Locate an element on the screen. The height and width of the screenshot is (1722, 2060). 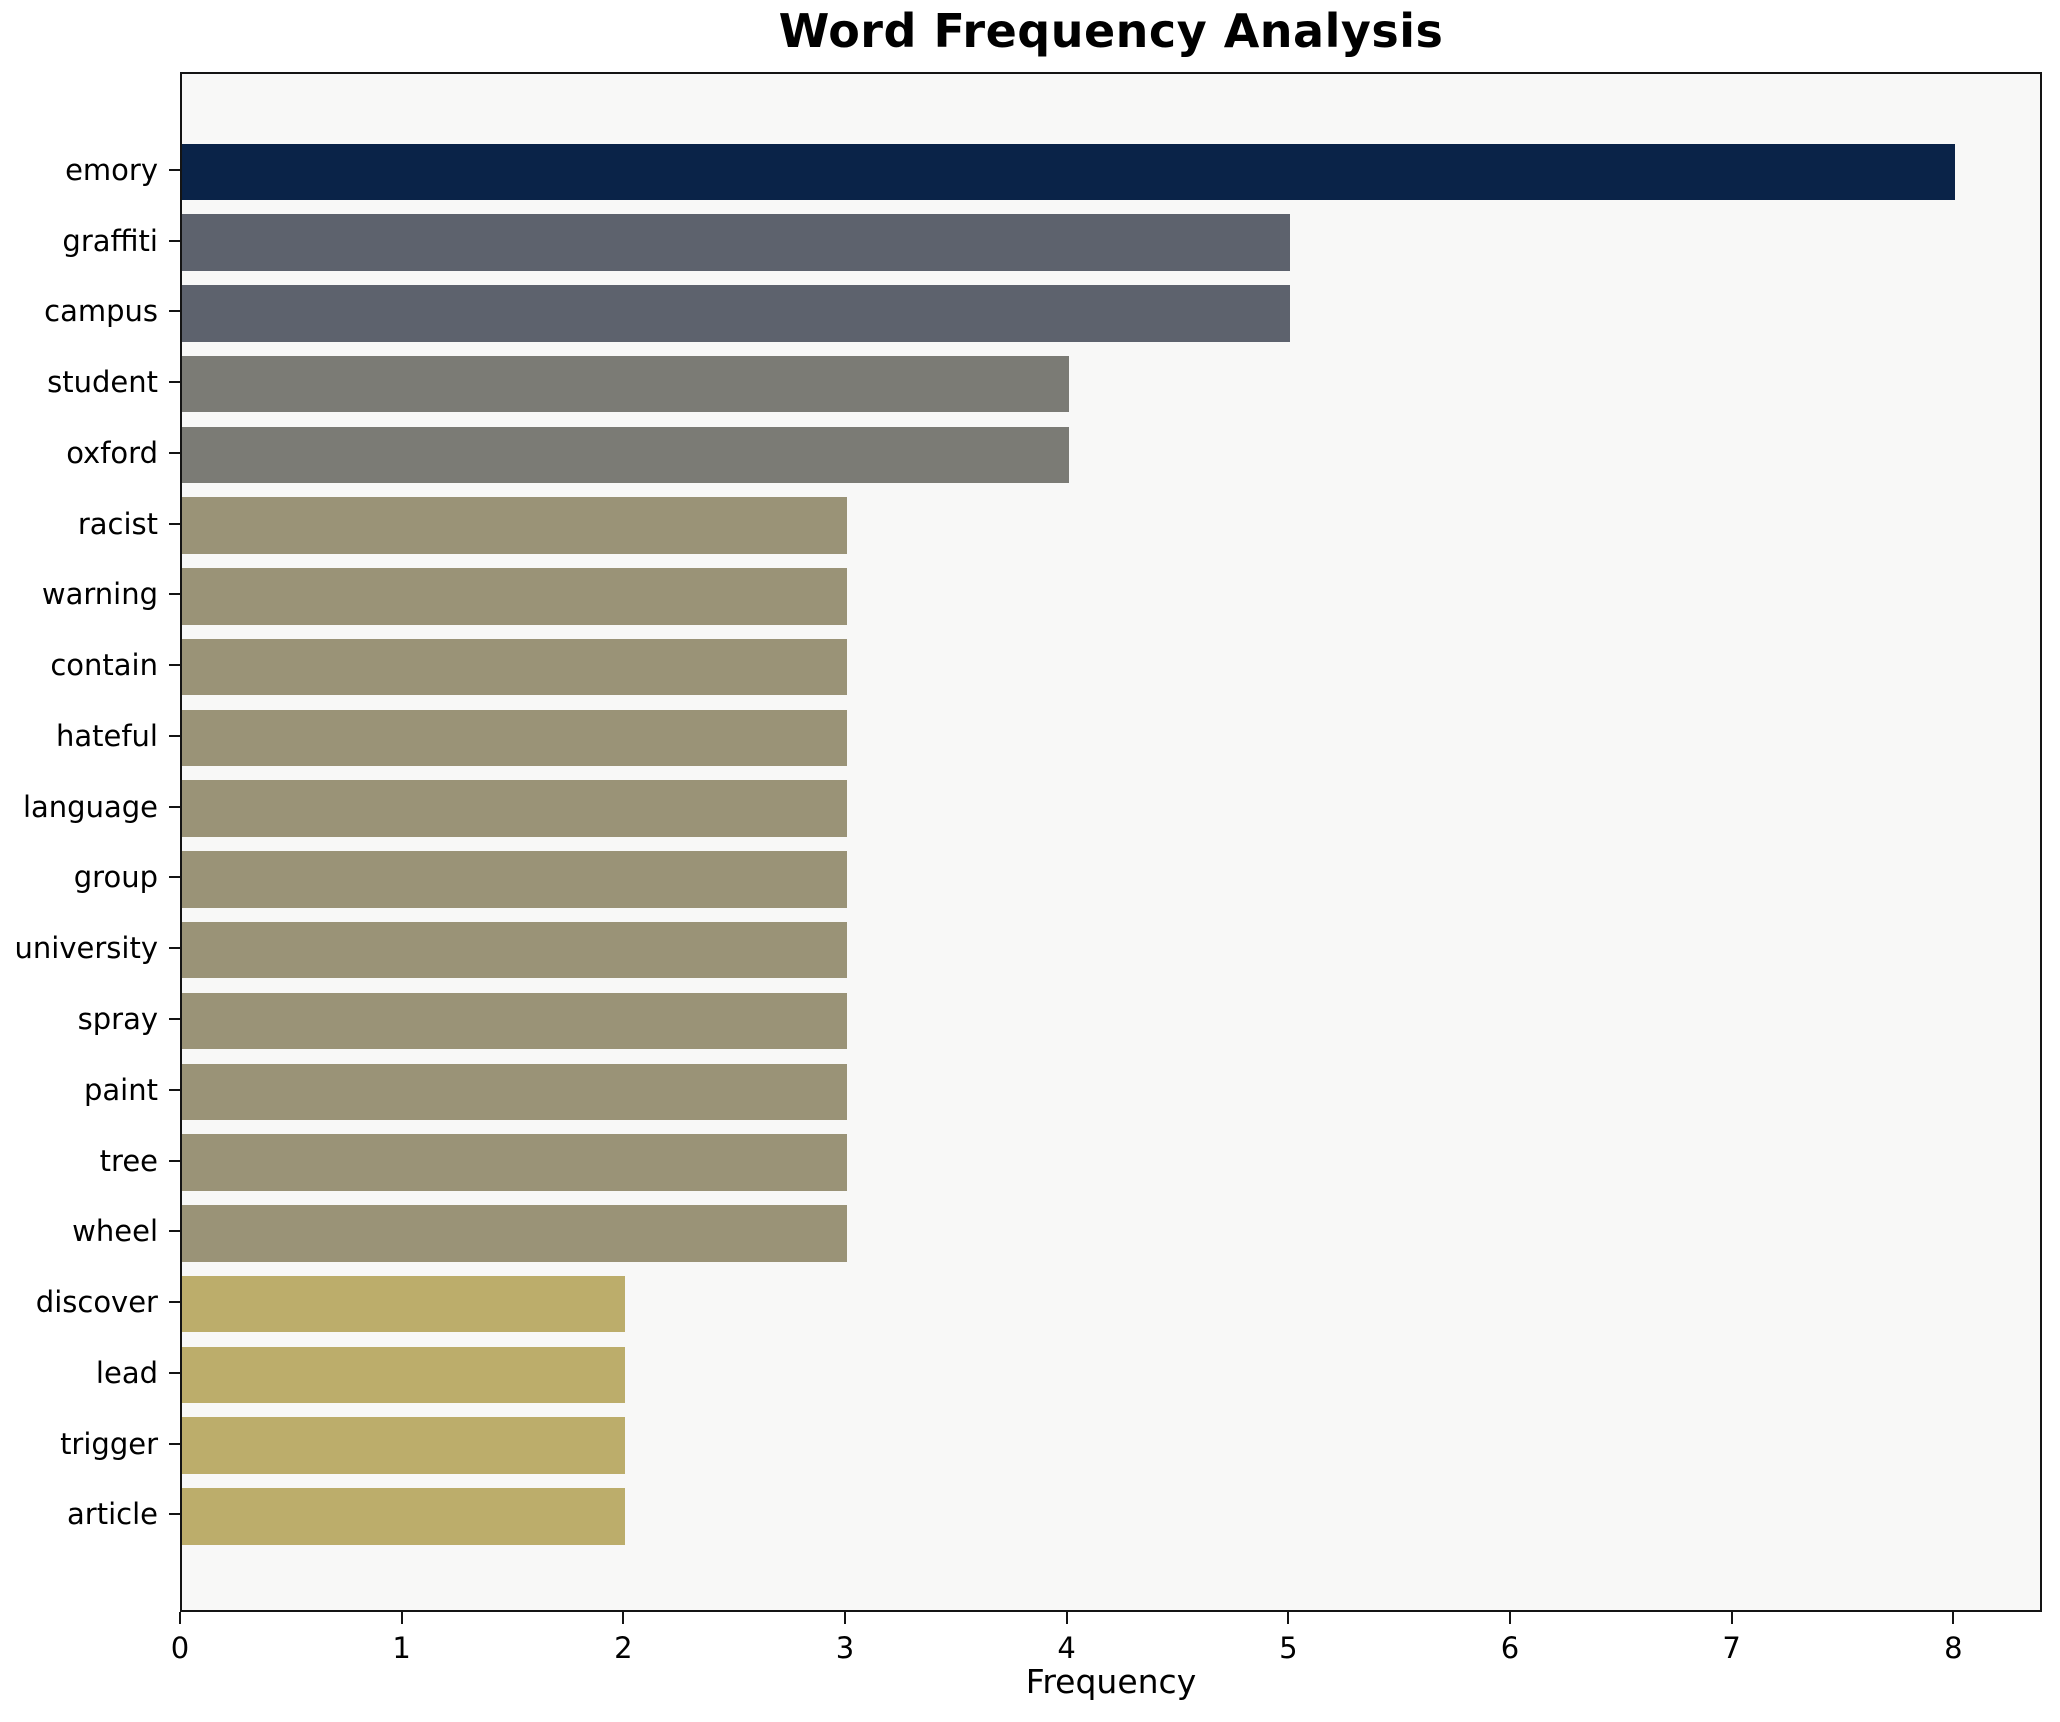
bar-campus is located at coordinates (736, 313).